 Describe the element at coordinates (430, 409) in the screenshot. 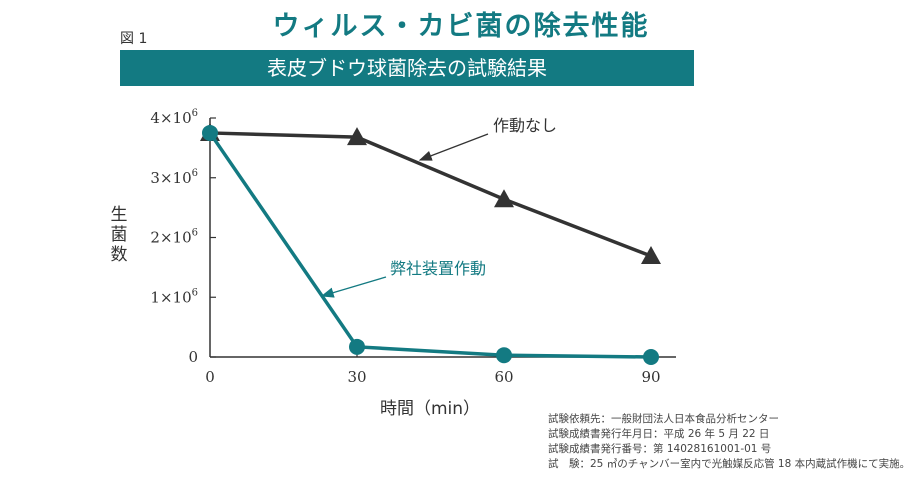

I see `x-axis-label: 時間（min）` at that location.